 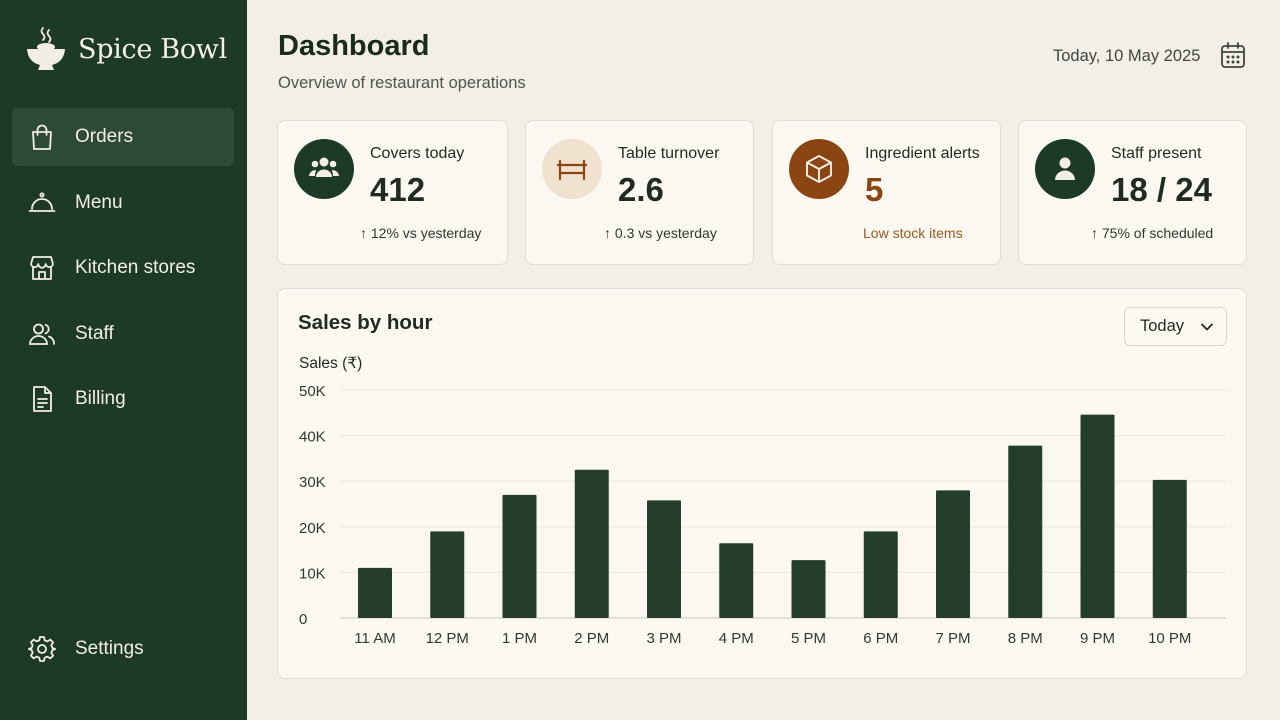 I want to click on card-value: 5, so click(x=874, y=189).